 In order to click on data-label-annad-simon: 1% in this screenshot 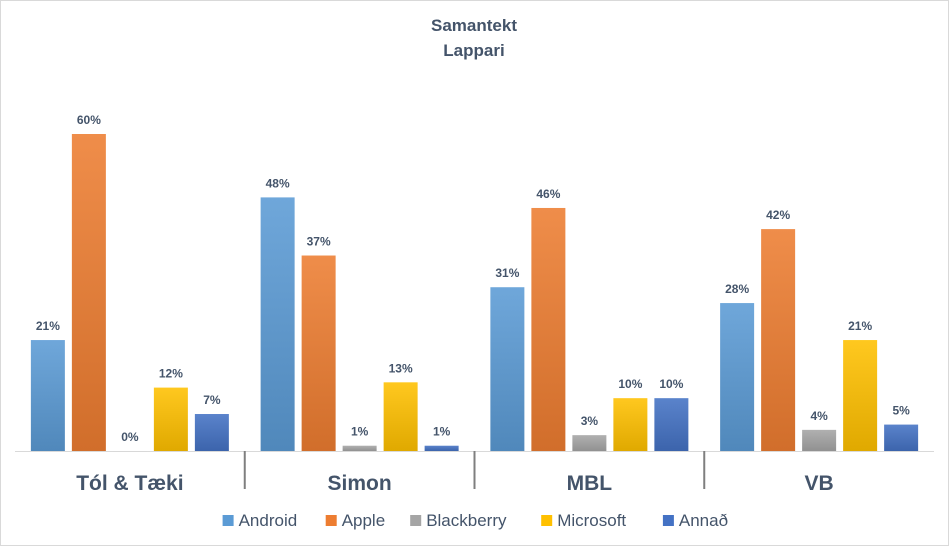, I will do `click(442, 432)`.